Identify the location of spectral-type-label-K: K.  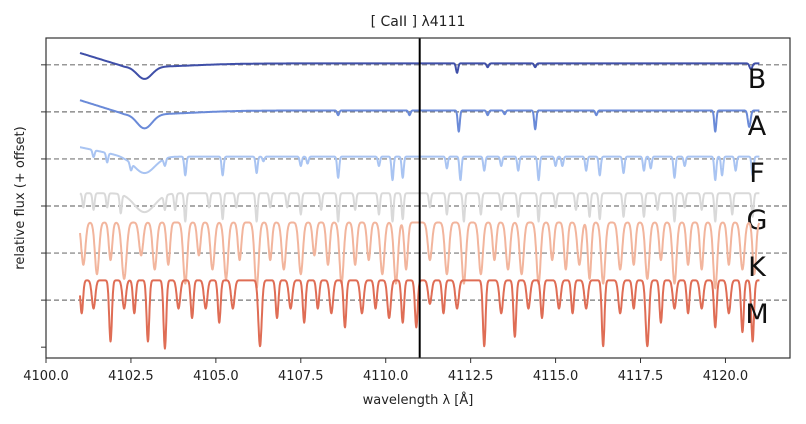
(757, 267).